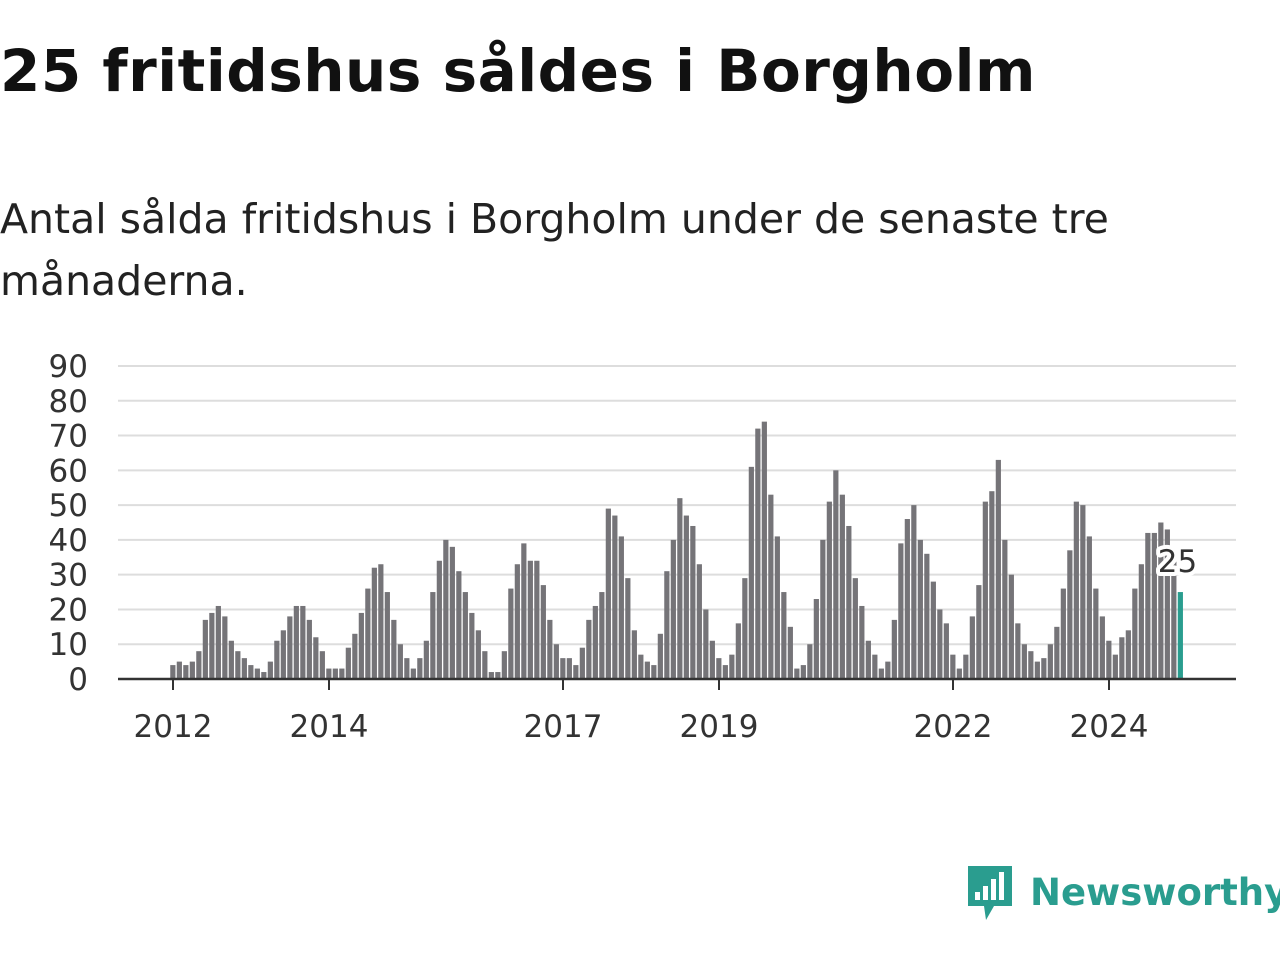 The width and height of the screenshot is (1280, 960). Describe the element at coordinates (1109, 727) in the screenshot. I see `x-tick-label: 2024` at that location.